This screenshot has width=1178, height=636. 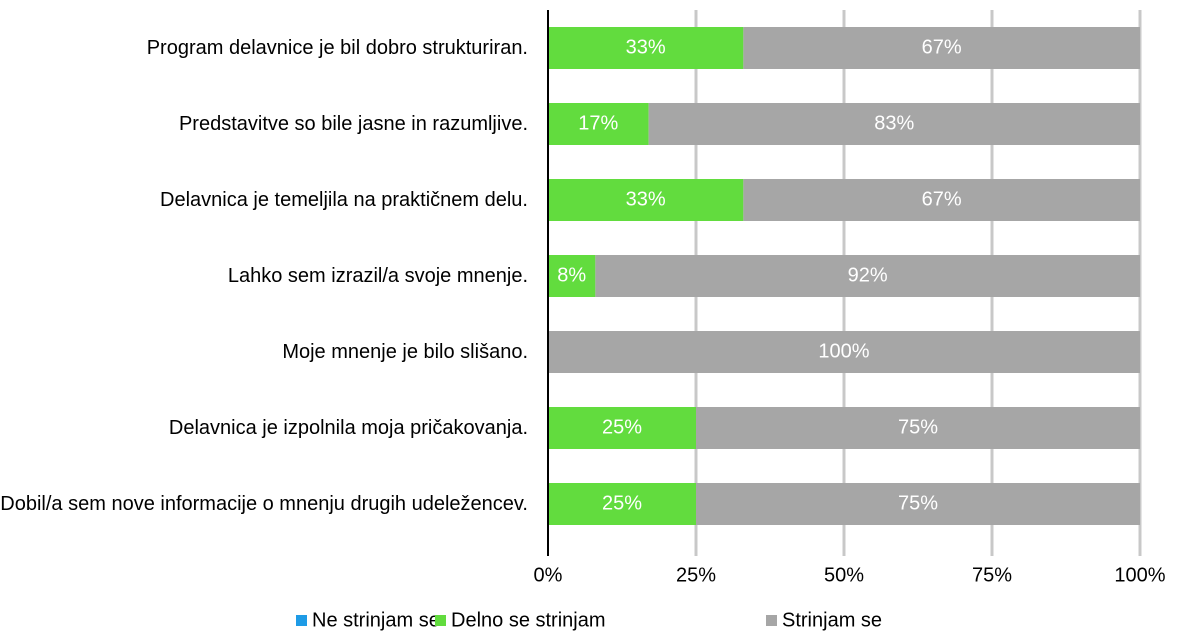 I want to click on data-label: 17%, so click(x=598, y=123).